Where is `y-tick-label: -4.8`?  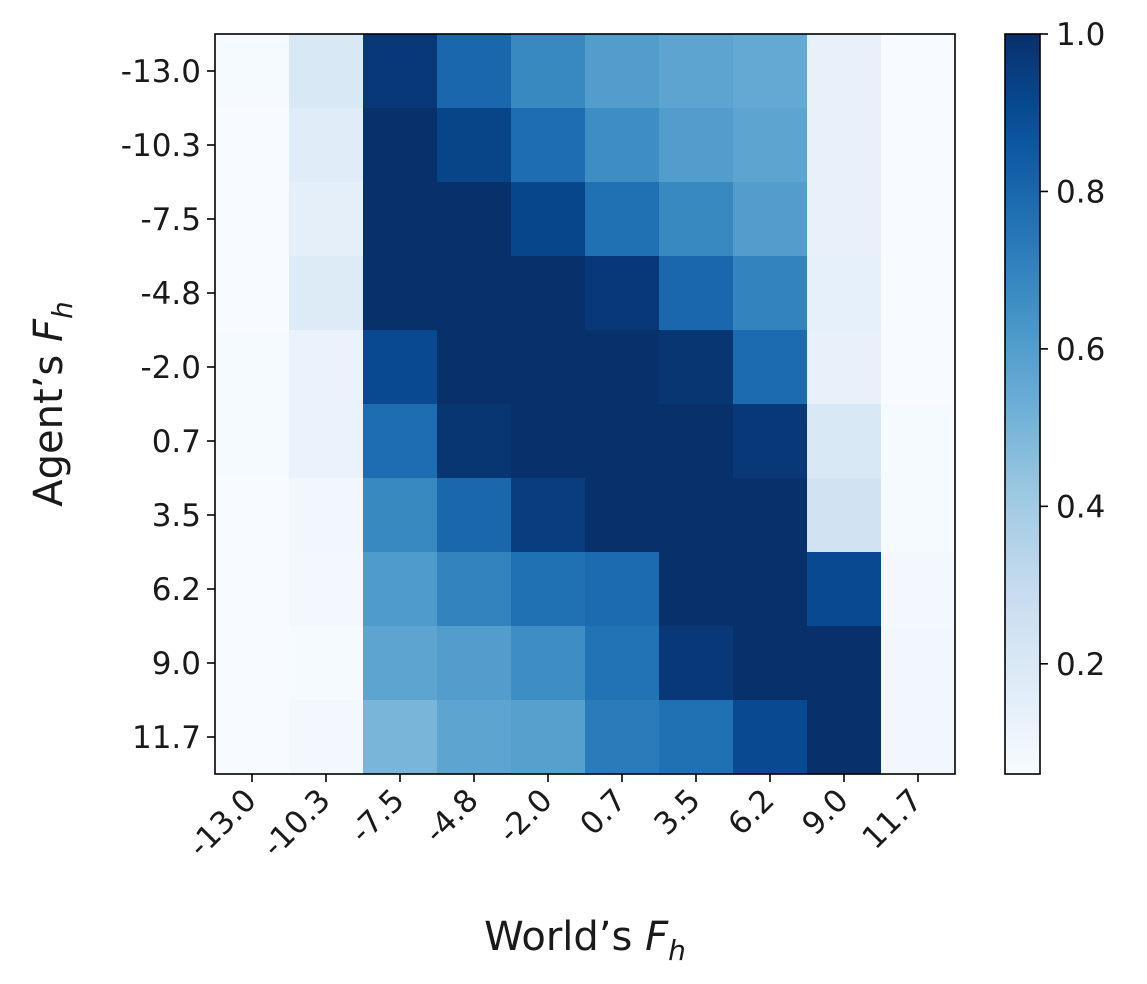
y-tick-label: -4.8 is located at coordinates (171, 294).